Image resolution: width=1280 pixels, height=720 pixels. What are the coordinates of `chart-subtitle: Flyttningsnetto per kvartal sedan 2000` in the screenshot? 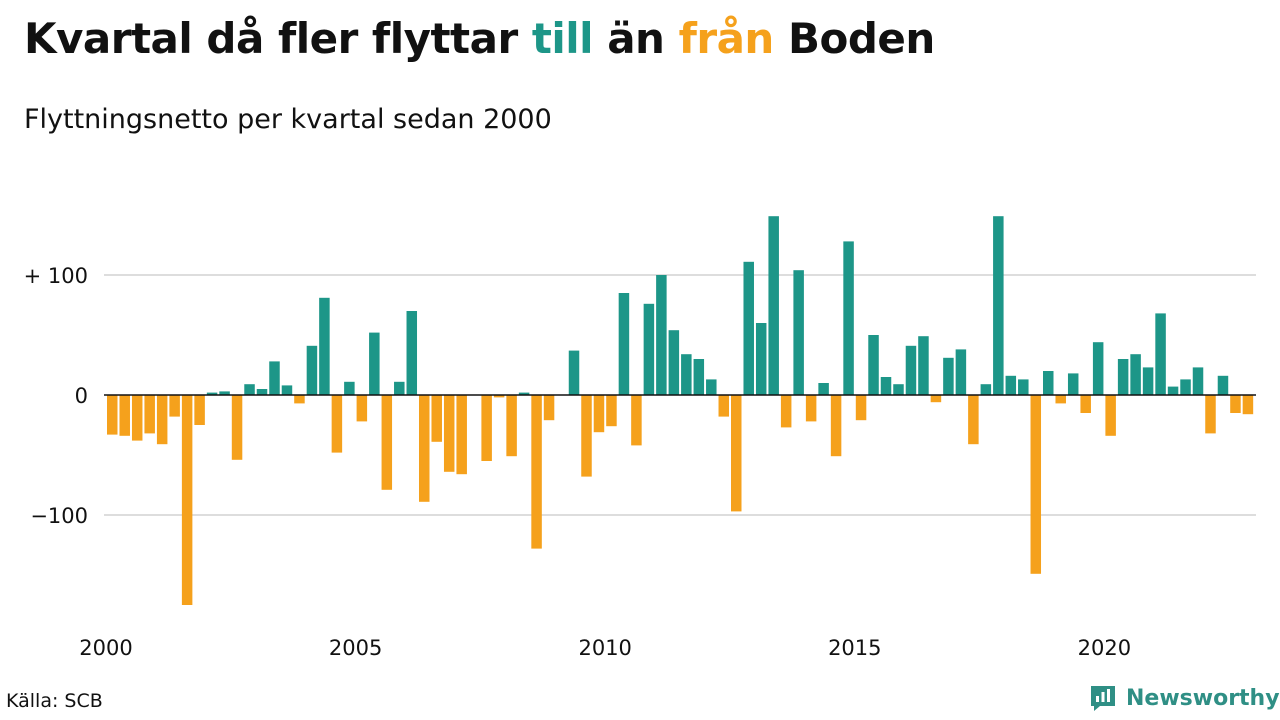 It's located at (288, 119).